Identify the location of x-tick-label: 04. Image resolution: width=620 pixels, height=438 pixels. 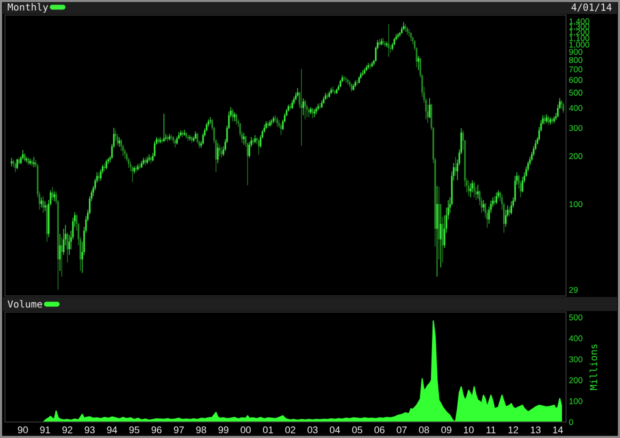
(335, 430).